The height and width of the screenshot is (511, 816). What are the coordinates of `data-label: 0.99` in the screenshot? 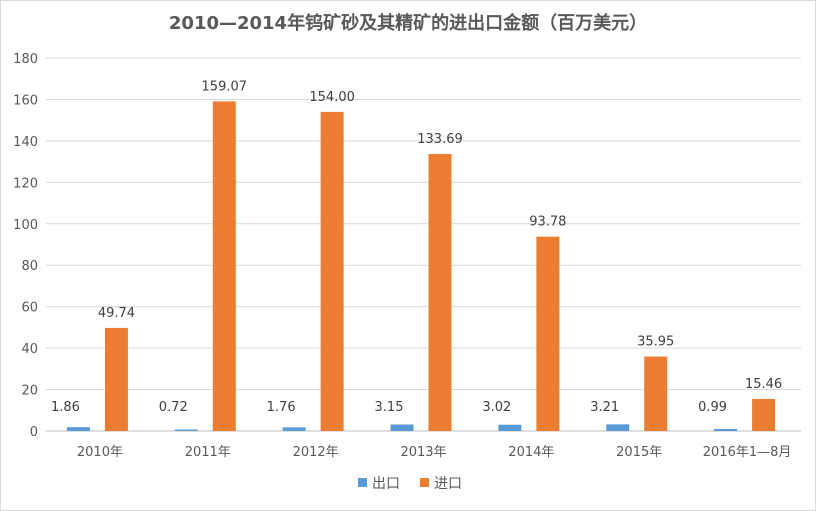 It's located at (712, 407).